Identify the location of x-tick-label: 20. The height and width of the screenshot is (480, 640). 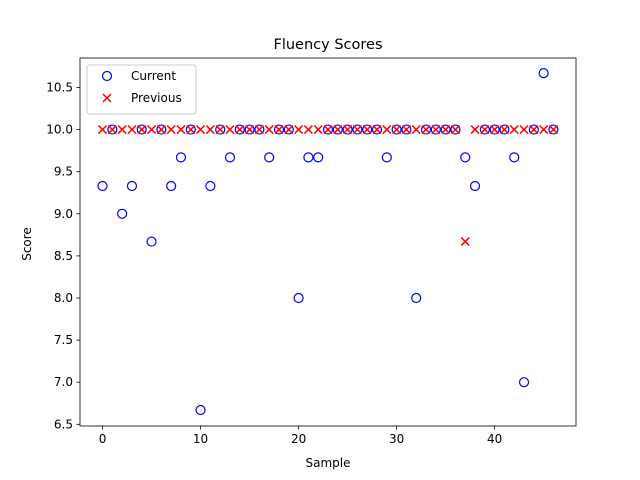
(298, 439).